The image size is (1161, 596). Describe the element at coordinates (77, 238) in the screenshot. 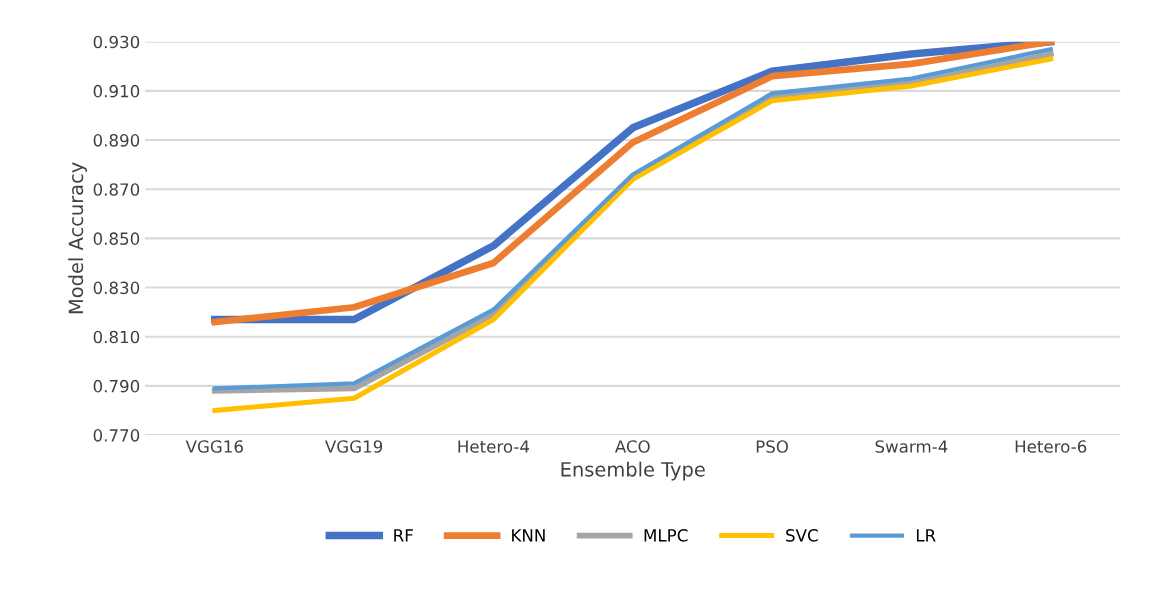

I see `y-axis-title: Model Accuracy` at that location.